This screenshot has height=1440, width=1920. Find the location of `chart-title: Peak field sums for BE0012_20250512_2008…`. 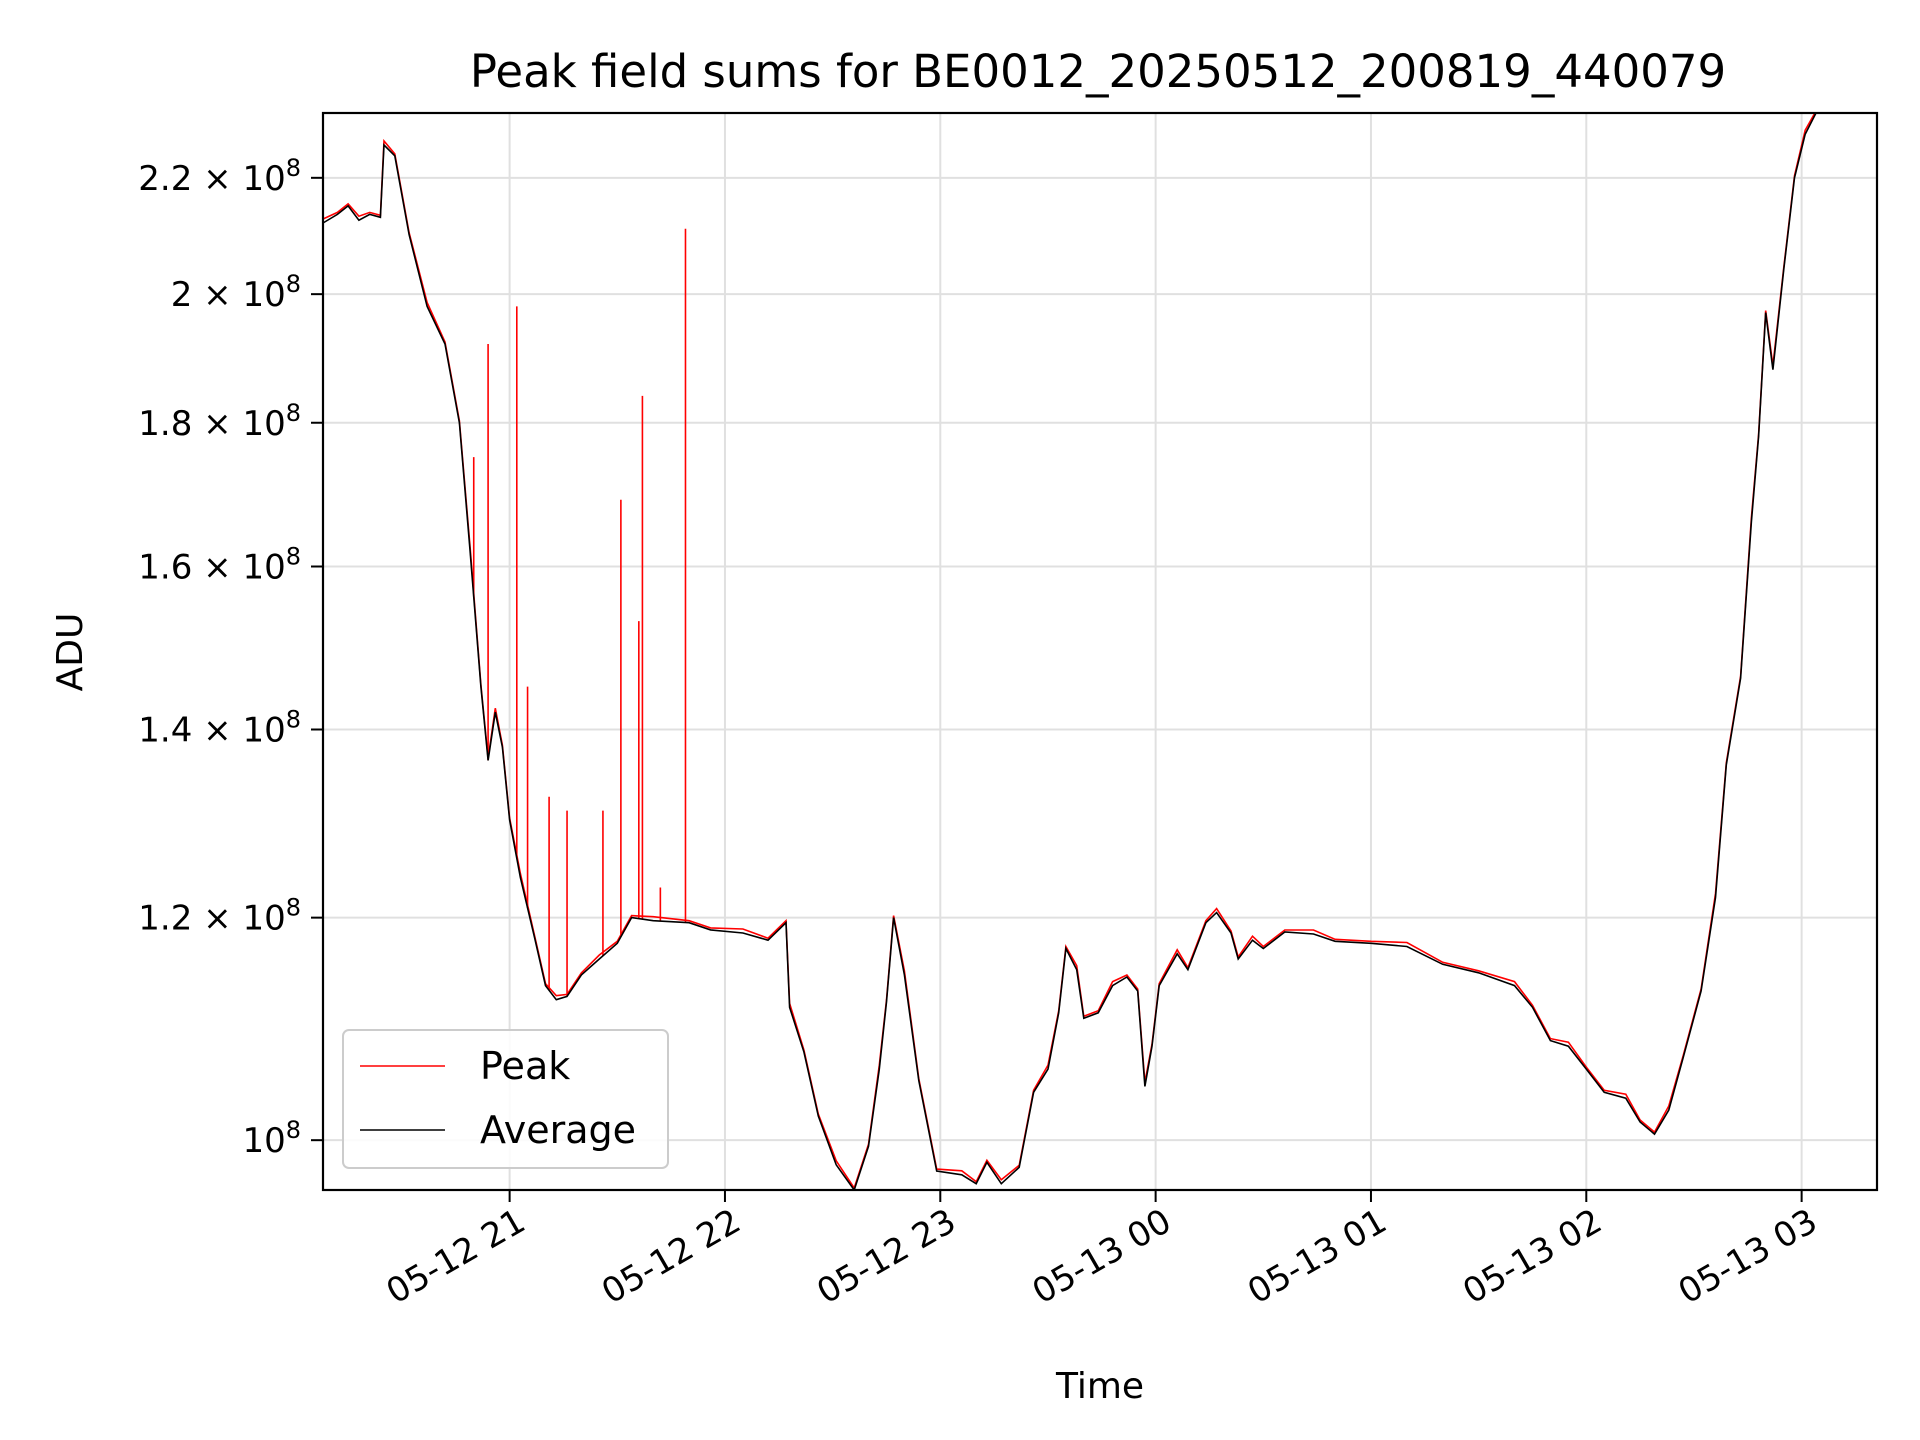

chart-title: Peak field sums for BE0012_20250512_2008… is located at coordinates (1098, 71).